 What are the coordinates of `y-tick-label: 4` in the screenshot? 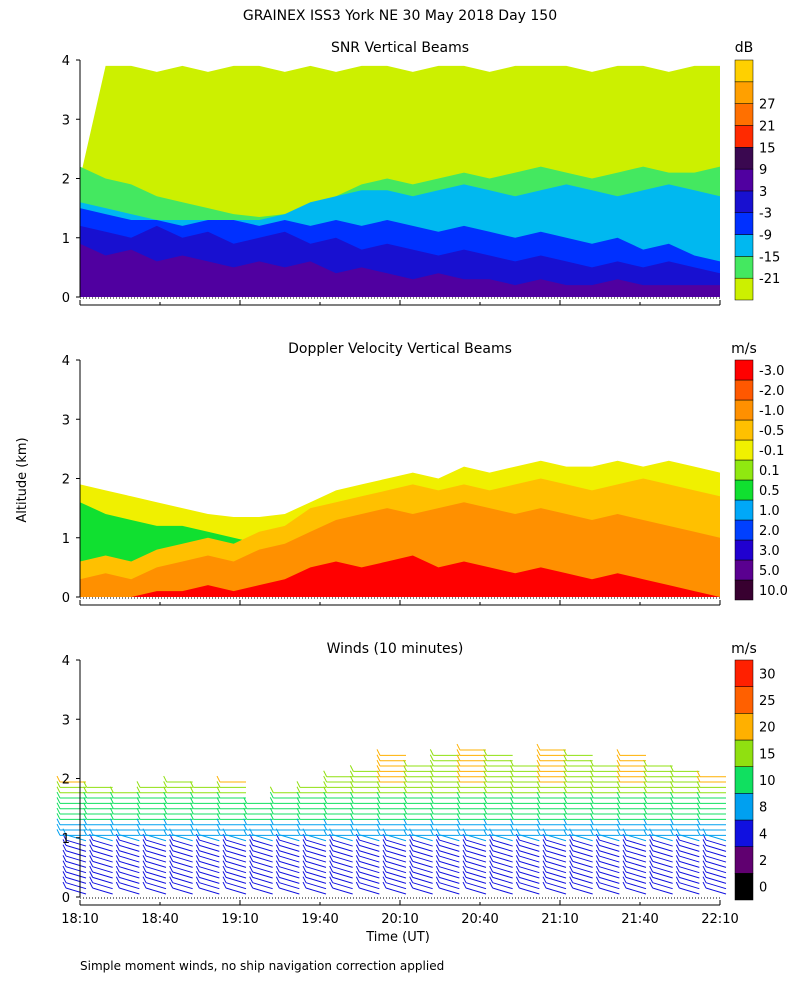 It's located at (66, 361).